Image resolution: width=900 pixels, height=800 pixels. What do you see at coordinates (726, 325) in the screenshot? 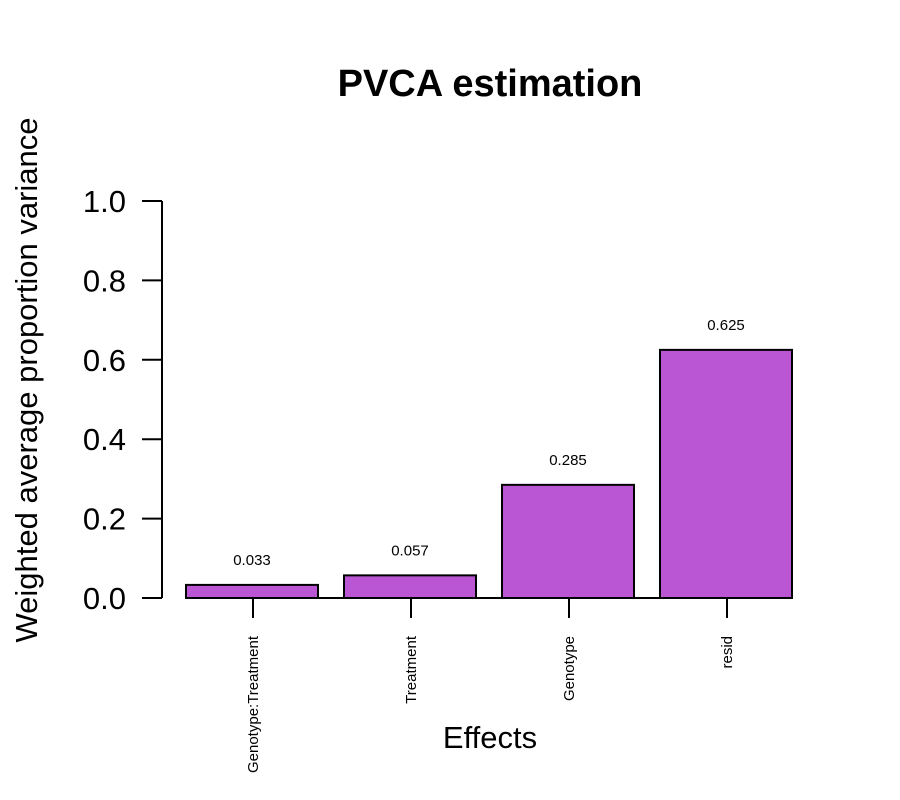
I see `bar-value-label: 0.625` at bounding box center [726, 325].